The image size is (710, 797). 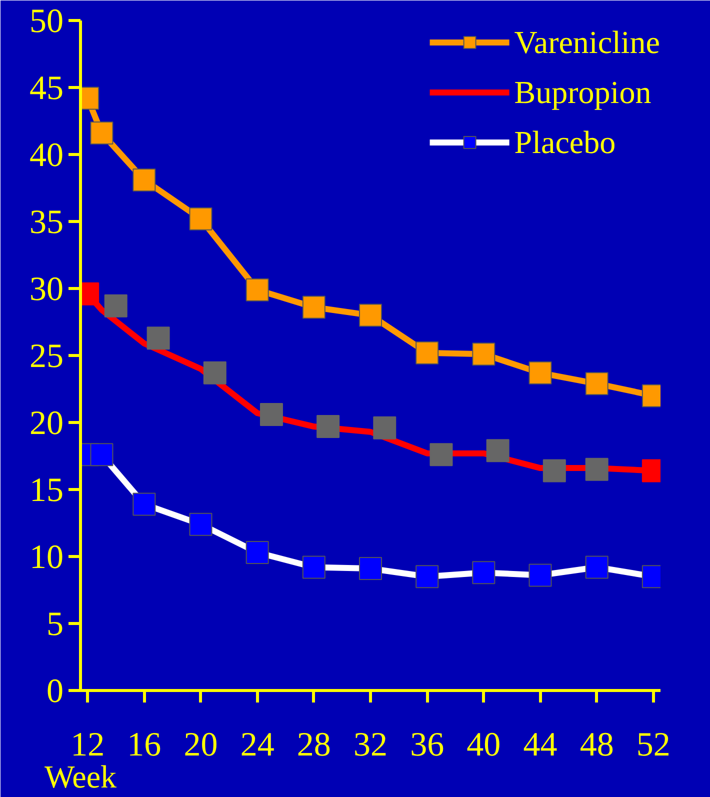 What do you see at coordinates (47, 155) in the screenshot?
I see `y-tick-label: 40` at bounding box center [47, 155].